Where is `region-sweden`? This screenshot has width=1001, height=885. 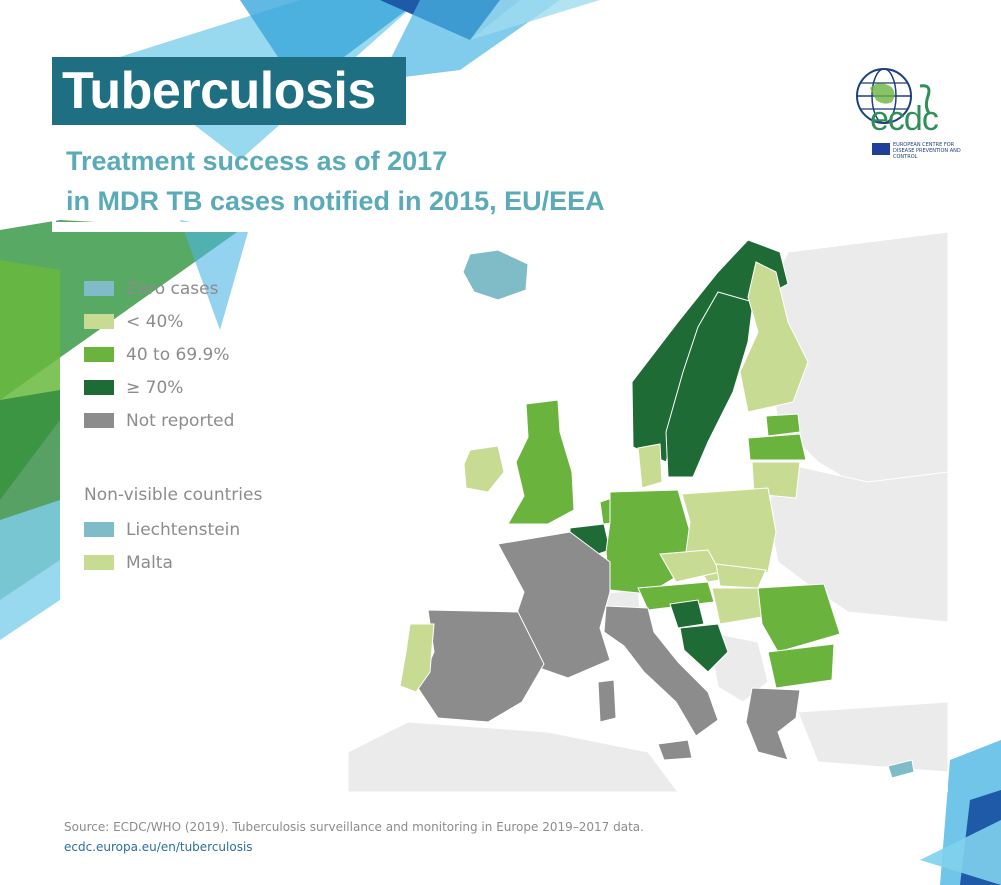 region-sweden is located at coordinates (709, 384).